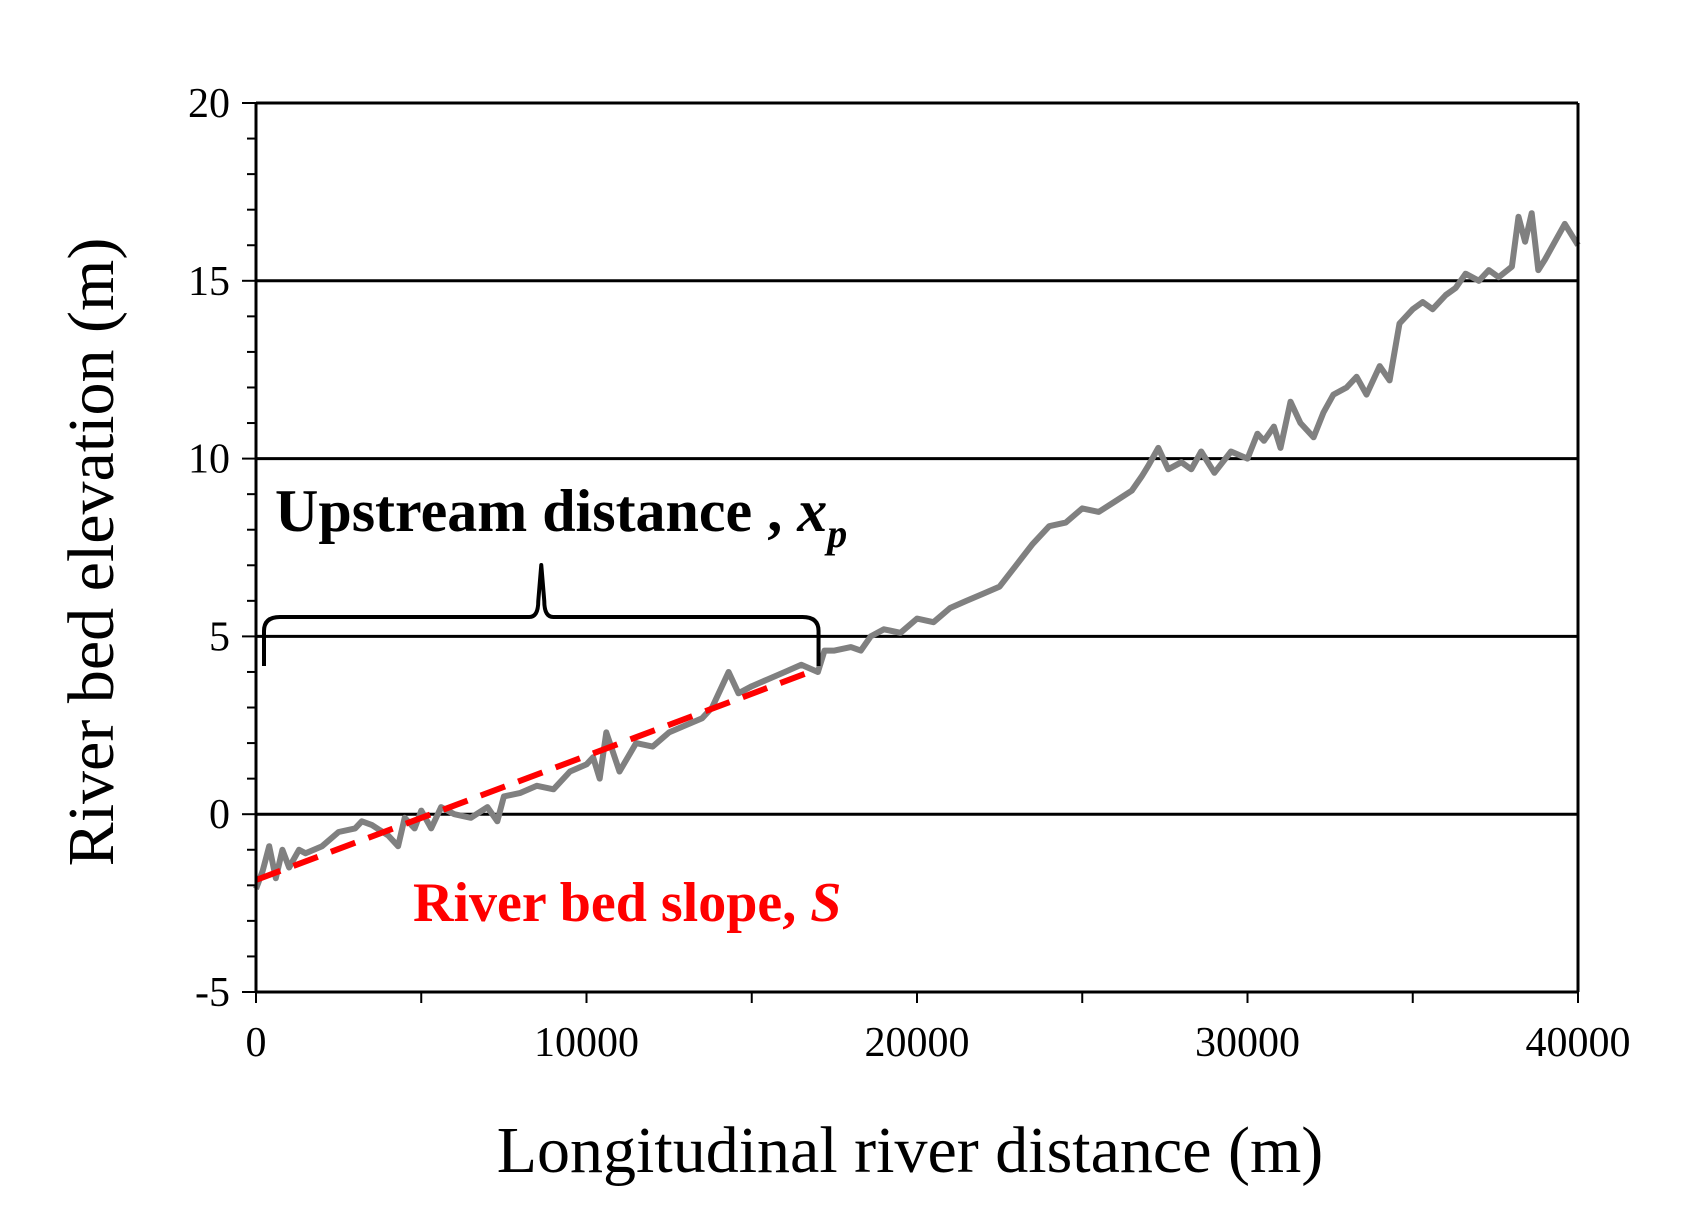 Image resolution: width=1703 pixels, height=1216 pixels. I want to click on brace-path, so click(541, 614).